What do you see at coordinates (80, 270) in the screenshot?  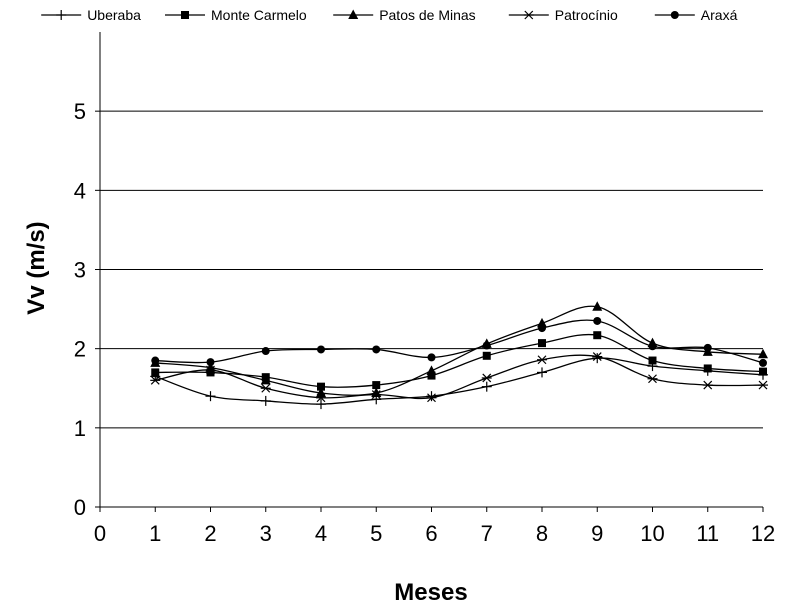 I see `y-tick-label: 3` at bounding box center [80, 270].